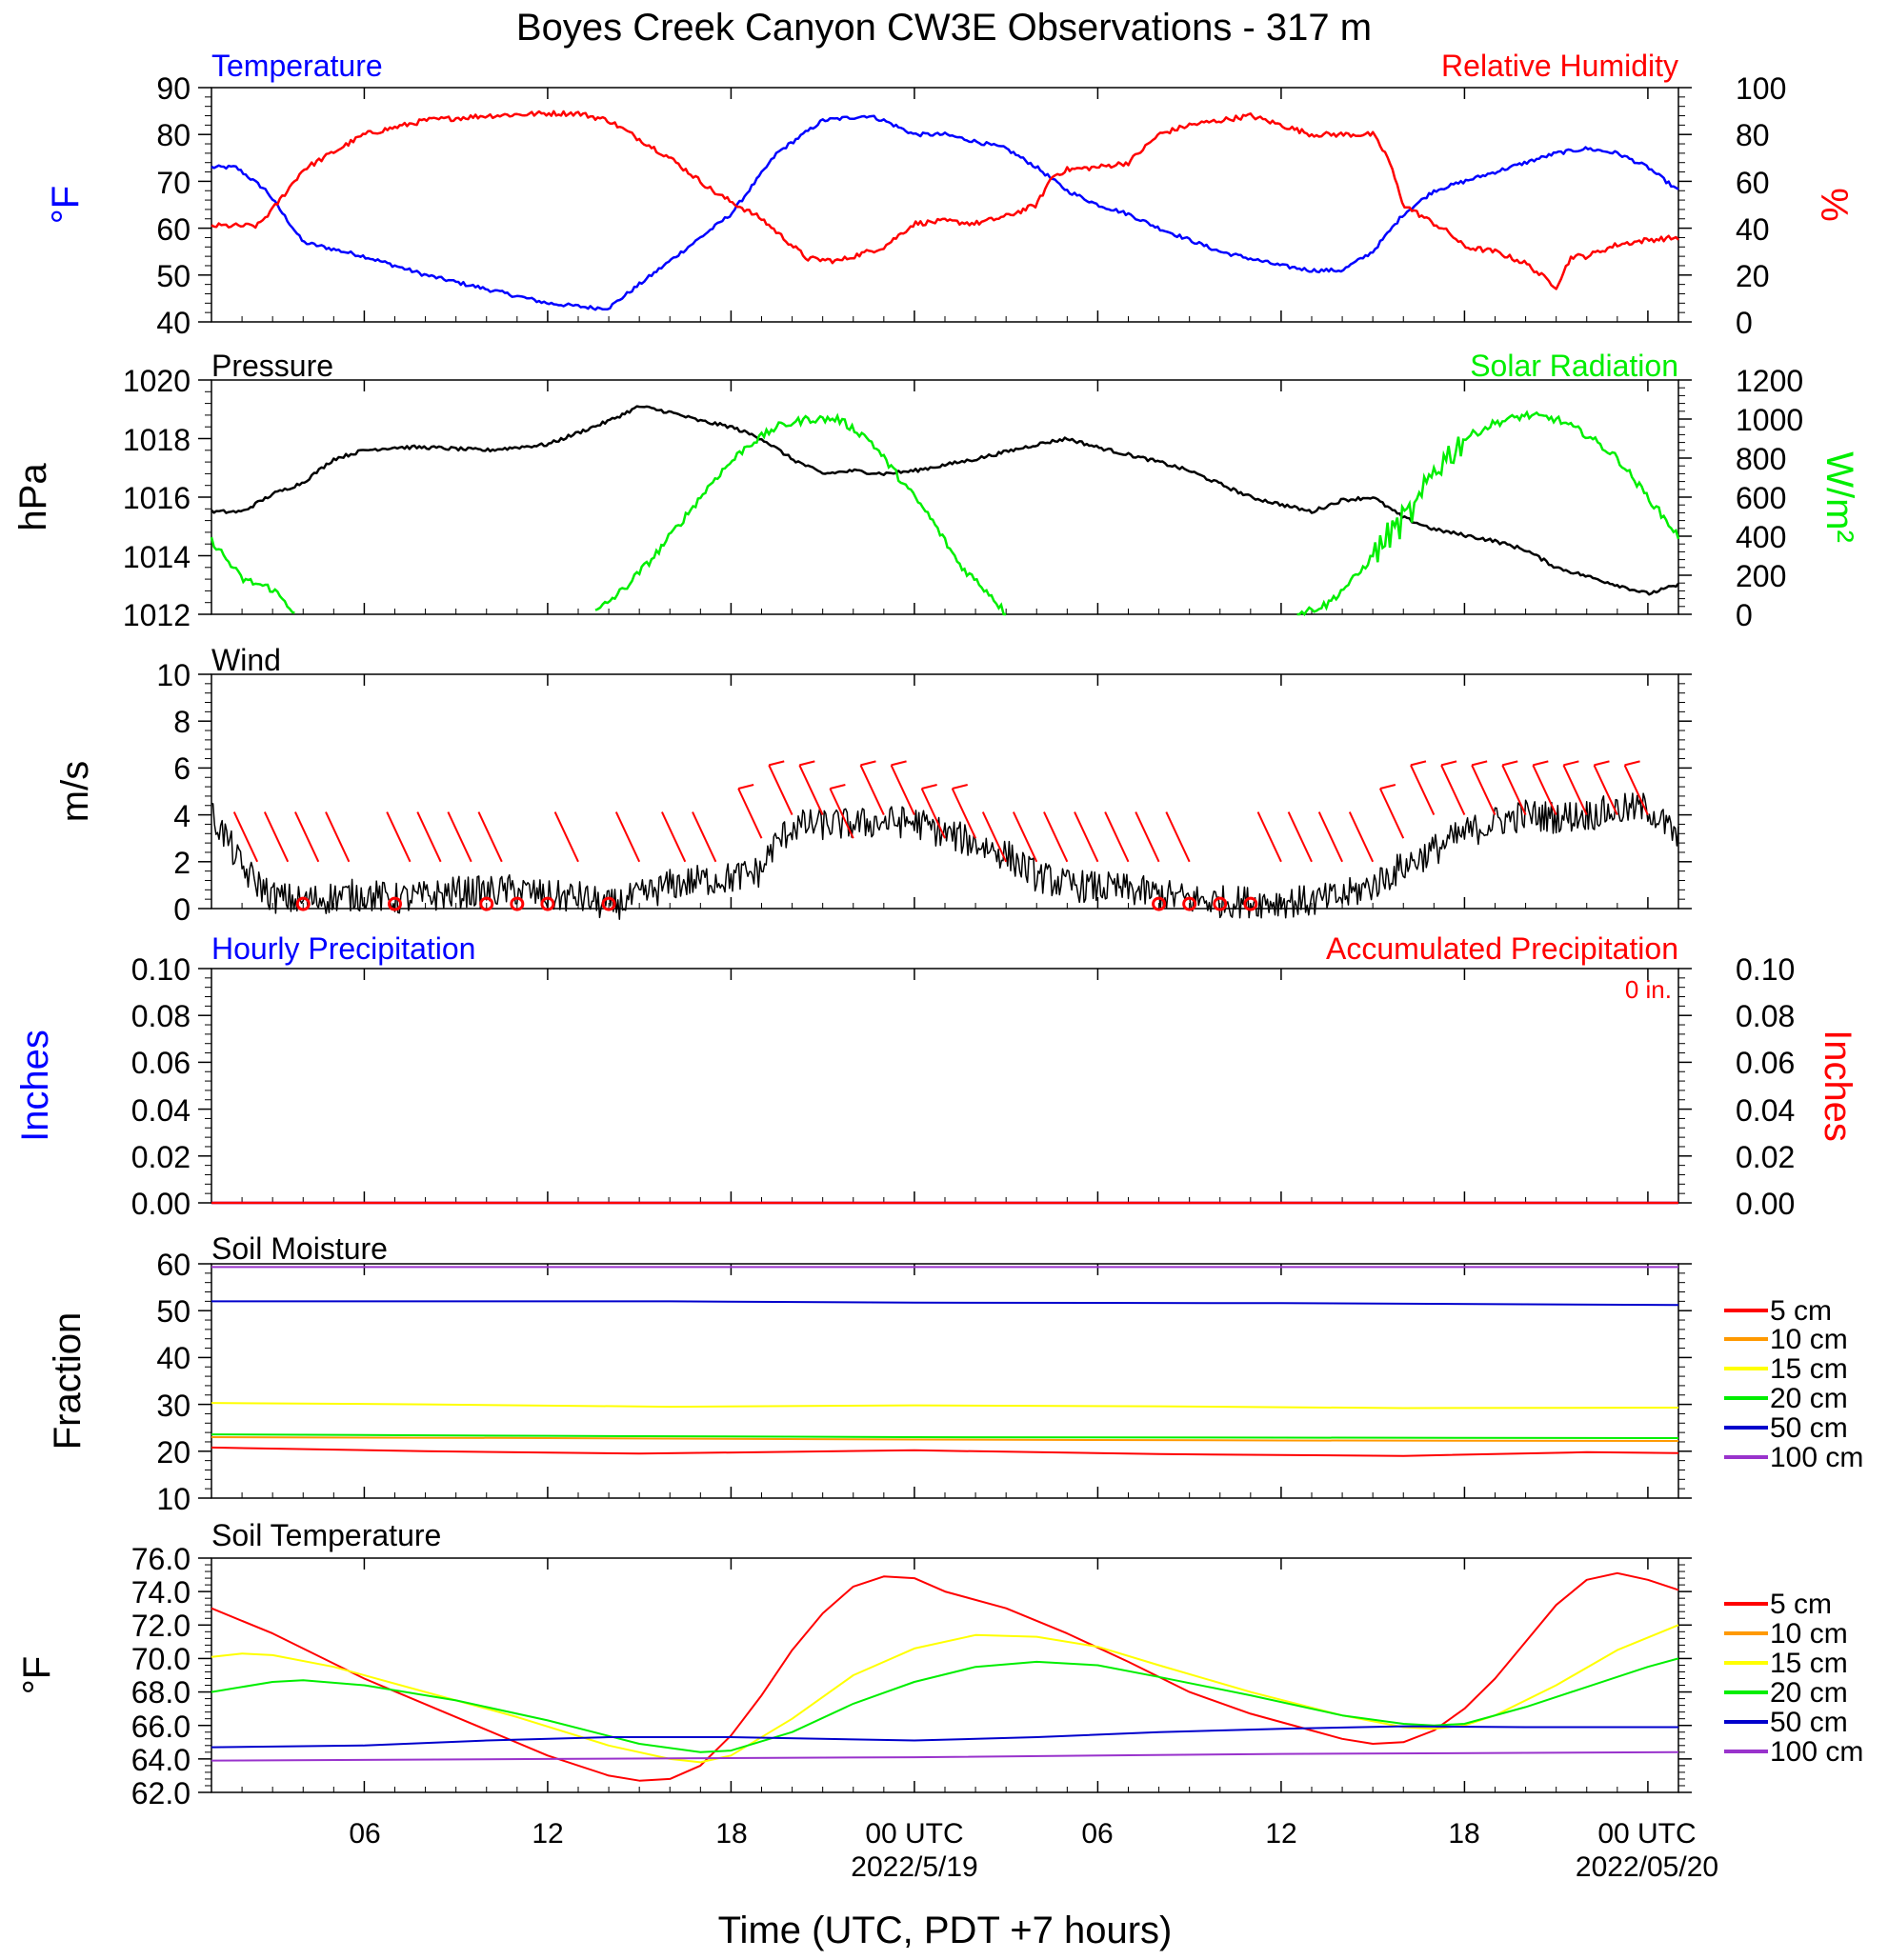 This screenshot has width=1888, height=1960. Describe the element at coordinates (157, 557) in the screenshot. I see `pressure-tick-1014: 1014` at that location.